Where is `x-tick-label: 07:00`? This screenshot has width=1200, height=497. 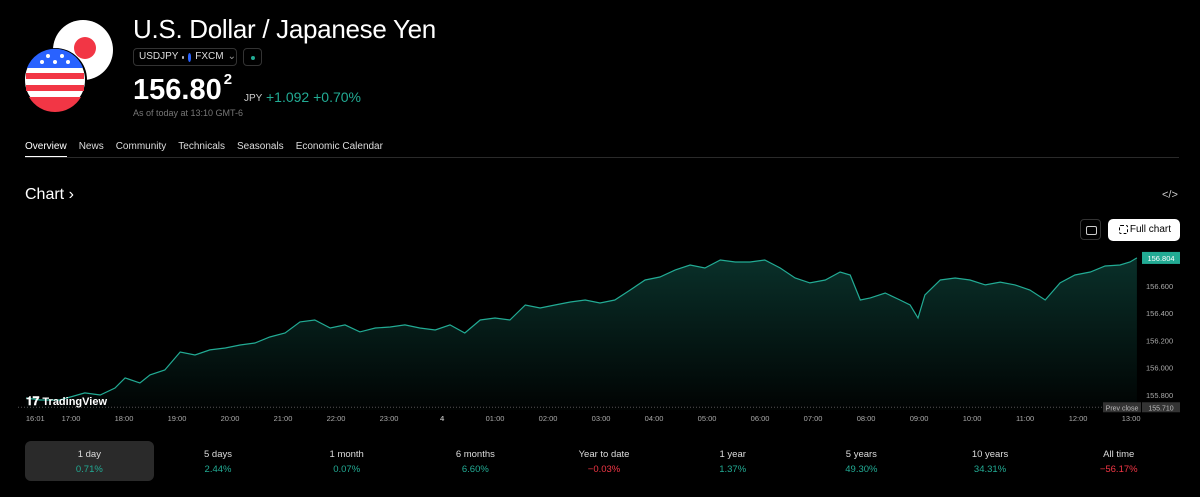
x-tick-label: 07:00 is located at coordinates (813, 418).